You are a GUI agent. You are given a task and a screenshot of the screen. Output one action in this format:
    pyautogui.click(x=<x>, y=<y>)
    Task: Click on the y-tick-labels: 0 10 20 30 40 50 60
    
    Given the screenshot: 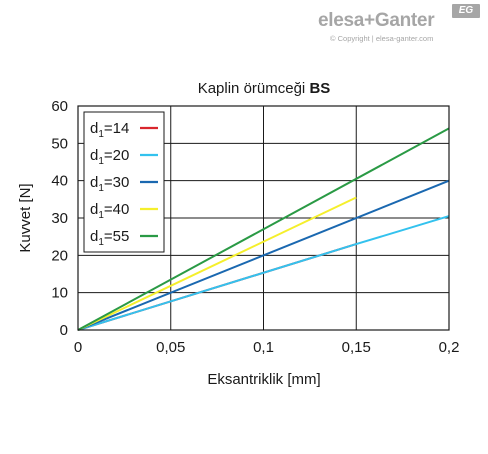 What is the action you would take?
    pyautogui.click(x=59, y=218)
    